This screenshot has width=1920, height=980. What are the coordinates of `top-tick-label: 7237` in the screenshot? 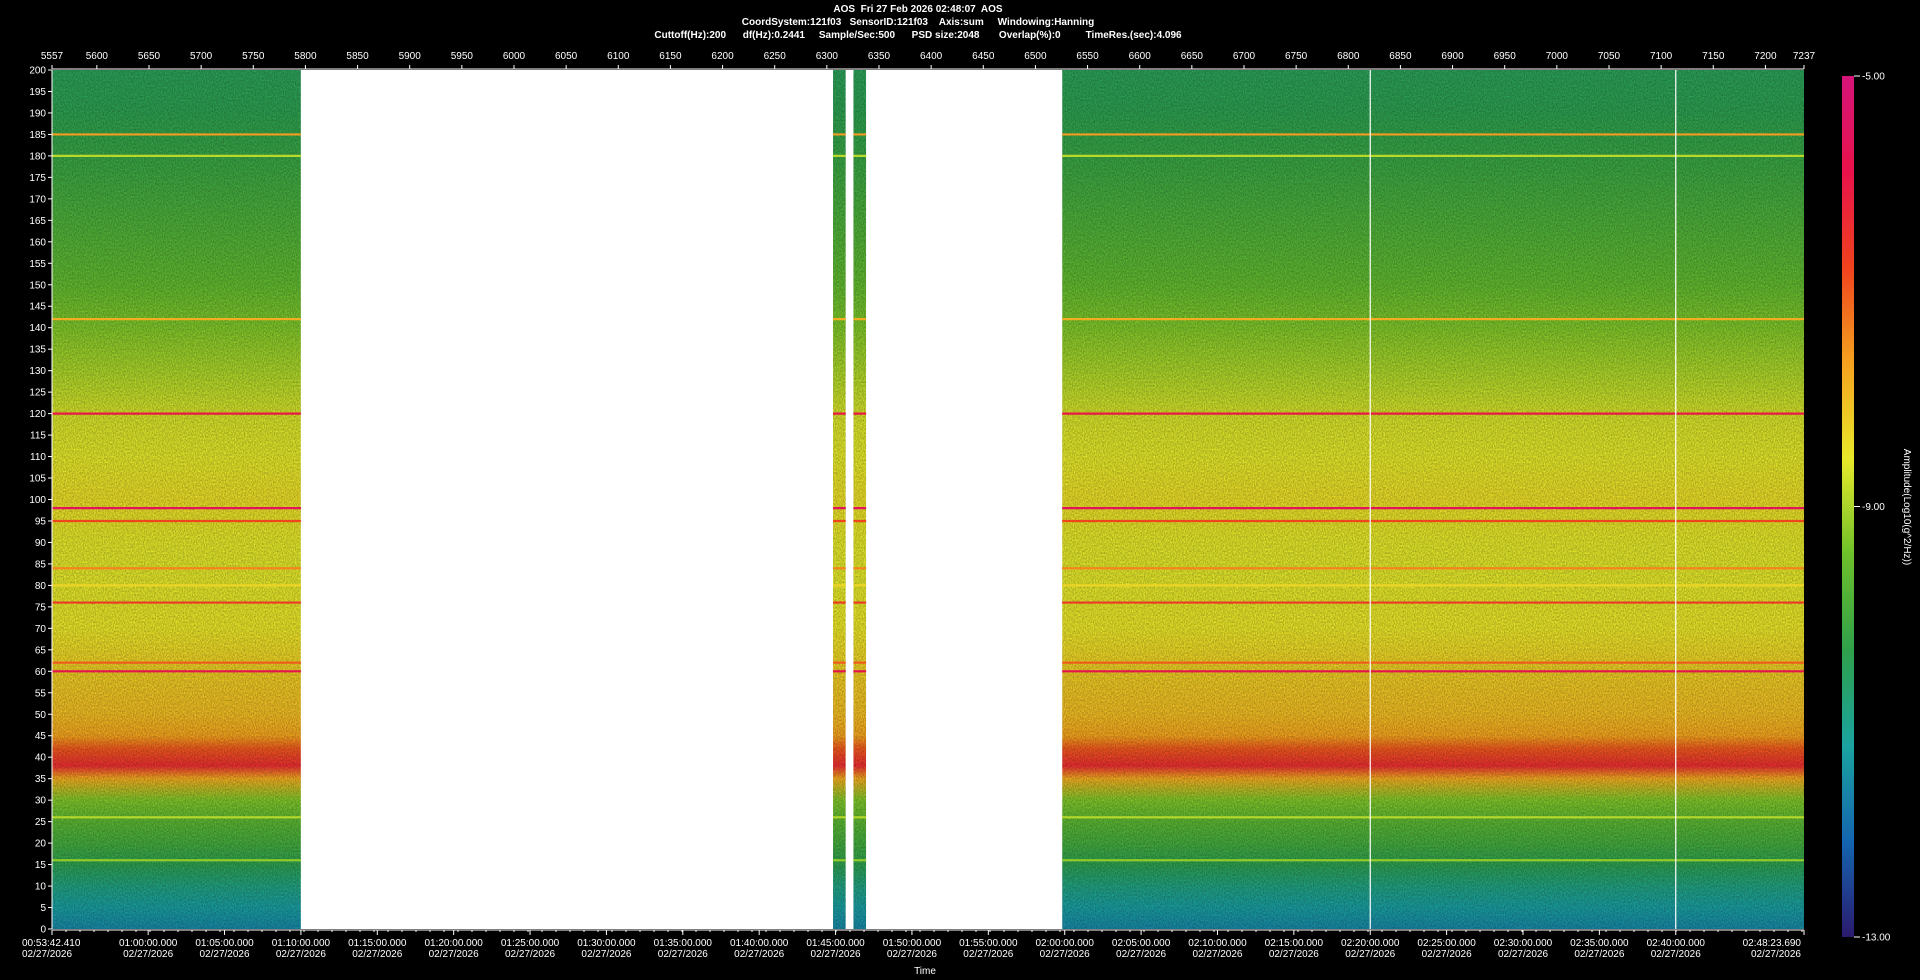 It's located at (1804, 56).